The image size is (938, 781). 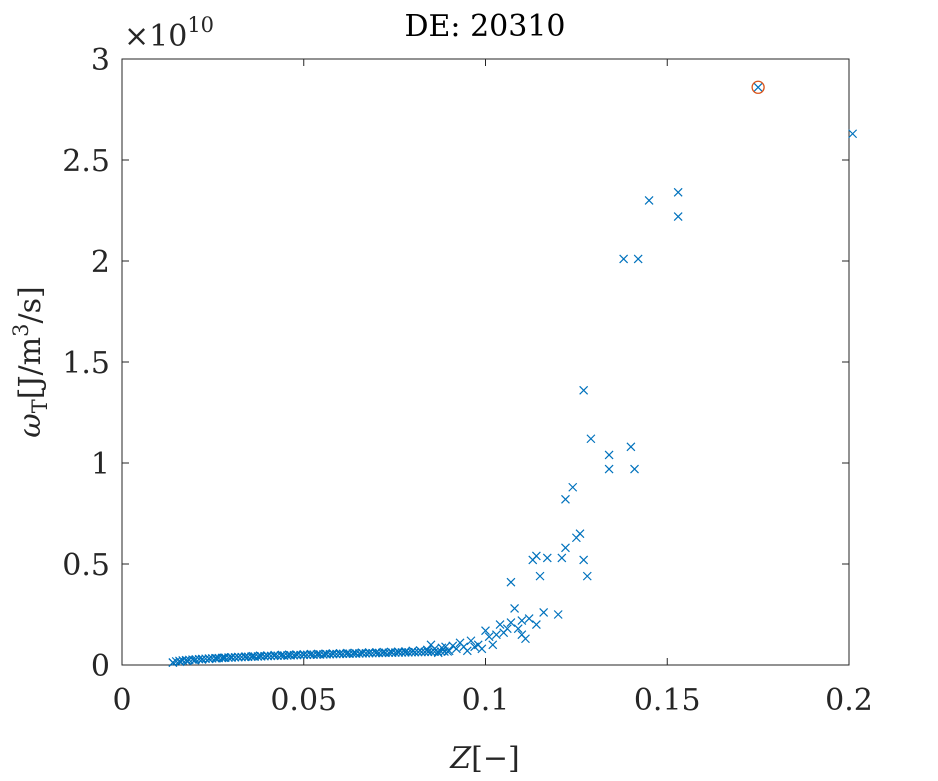 What do you see at coordinates (21, 330) in the screenshot?
I see `y-axis-label-unit-sup: 3` at bounding box center [21, 330].